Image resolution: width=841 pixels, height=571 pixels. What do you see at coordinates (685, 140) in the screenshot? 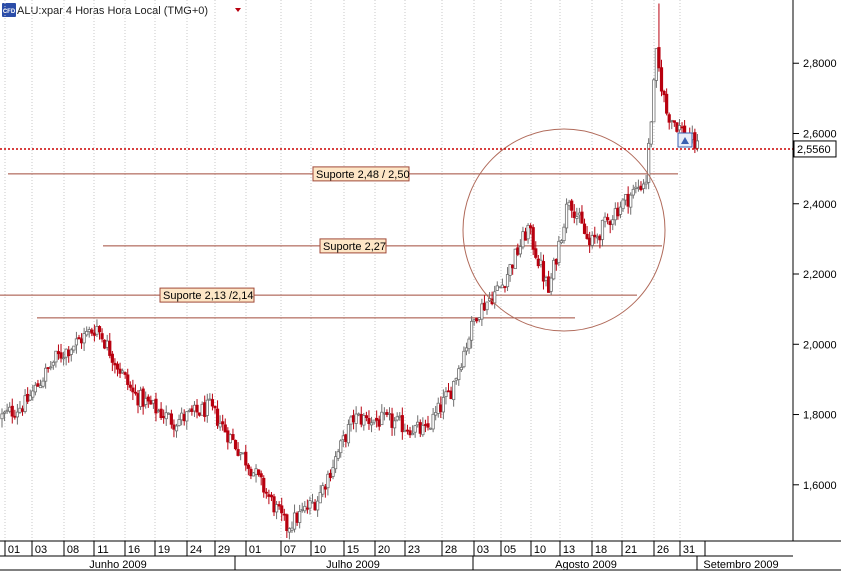
I see `event-marker-glyph` at bounding box center [685, 140].